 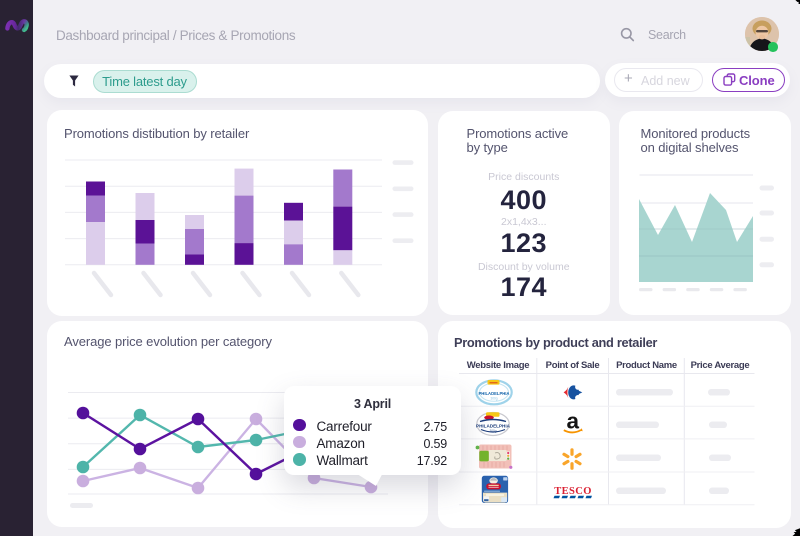 What do you see at coordinates (573, 491) in the screenshot?
I see `svg-text: TESCO` at bounding box center [573, 491].